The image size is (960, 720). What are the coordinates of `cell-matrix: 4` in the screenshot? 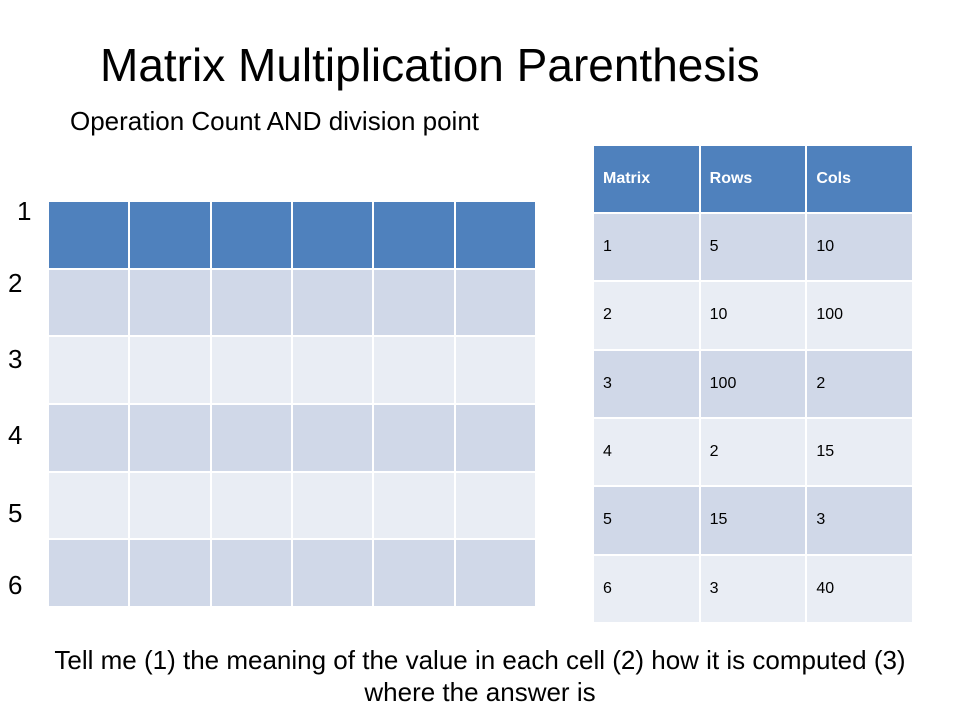 It's located at (646, 452).